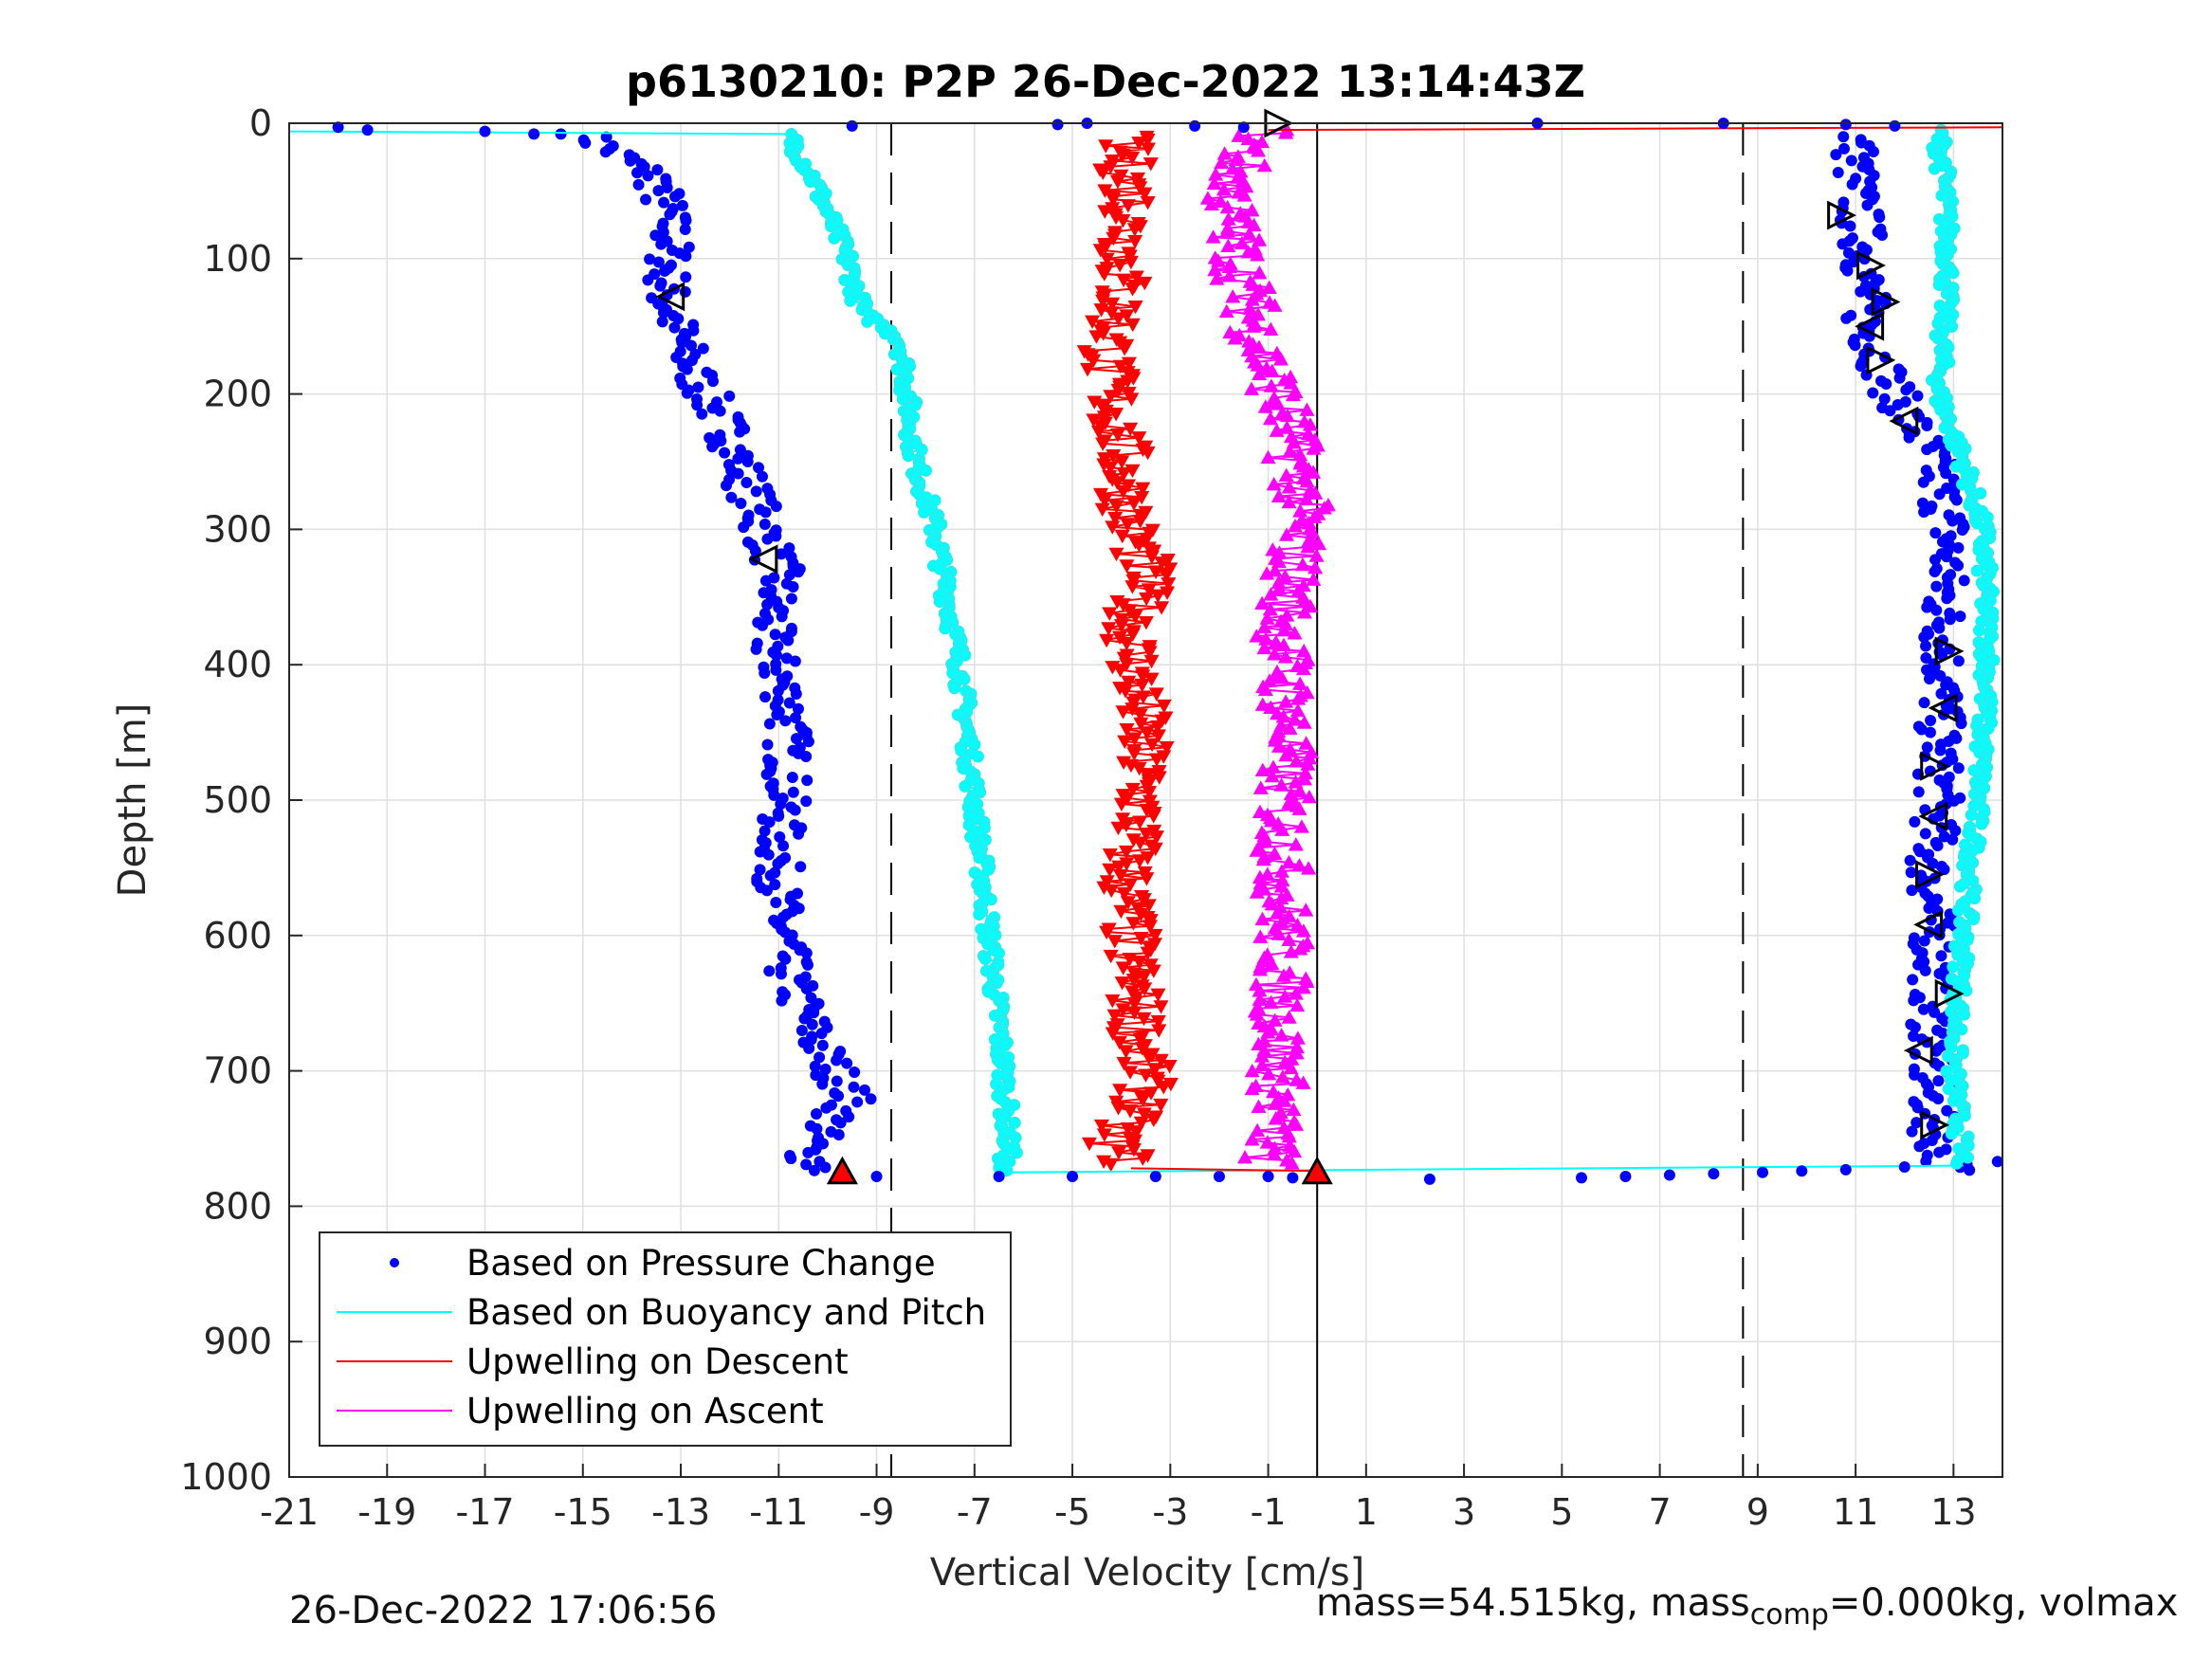  Describe the element at coordinates (1660, 1512) in the screenshot. I see `x-tick-label: 7` at that location.